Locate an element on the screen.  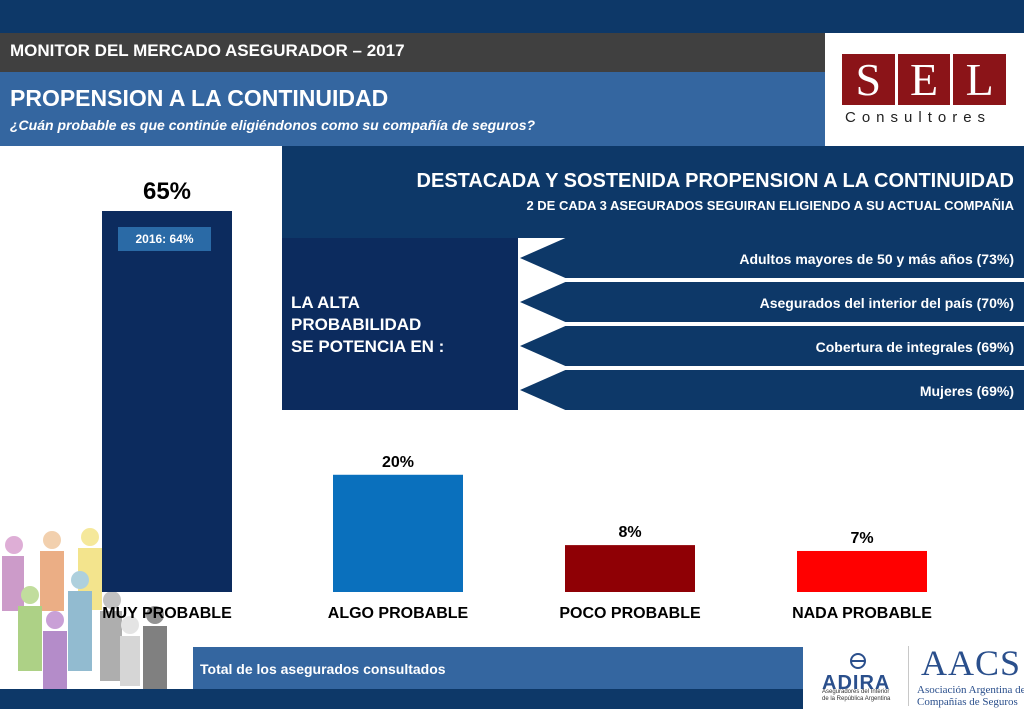
category-label: MUY PROBABLE is located at coordinates (167, 613).